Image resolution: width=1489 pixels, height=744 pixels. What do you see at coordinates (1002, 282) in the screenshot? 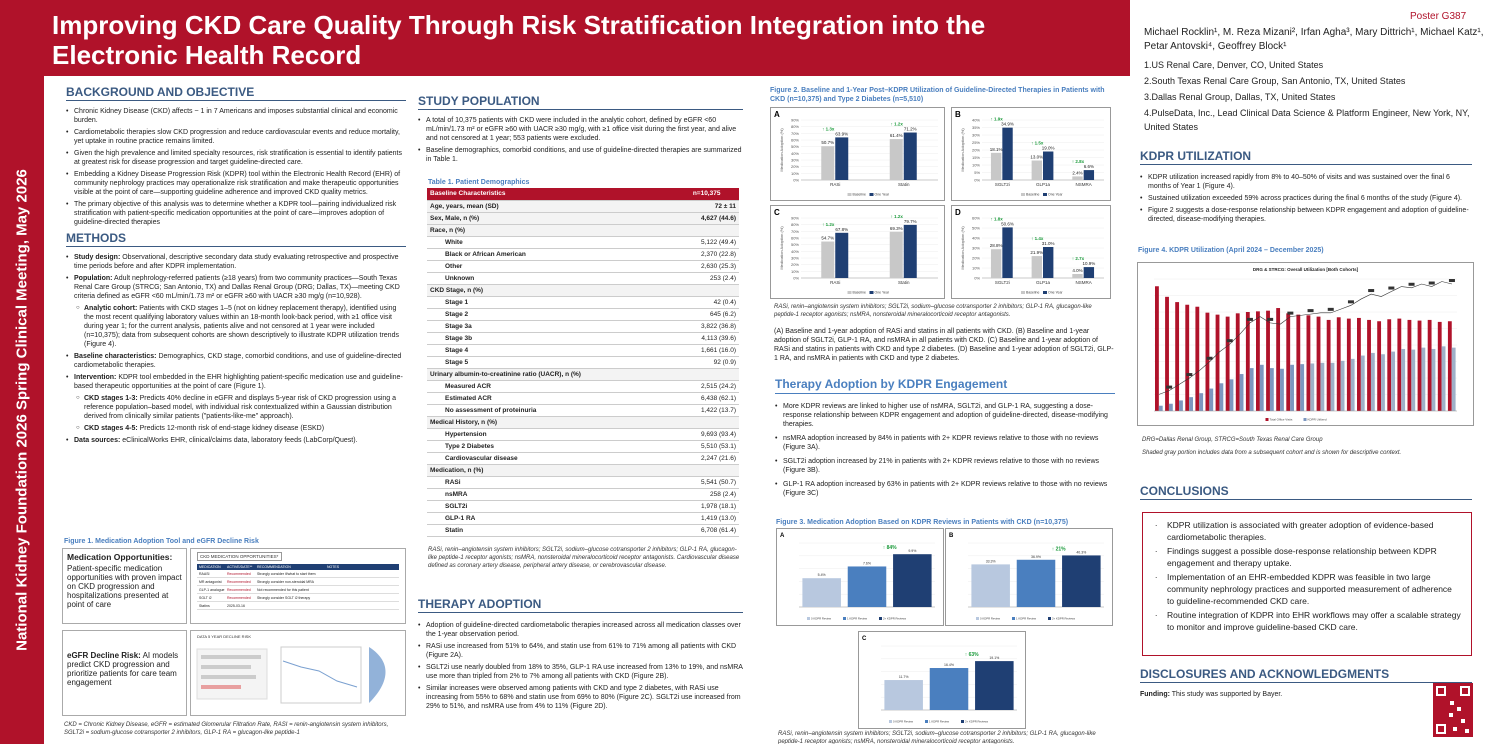
I see `x-tick-label: SGLT2i` at bounding box center [1002, 282].